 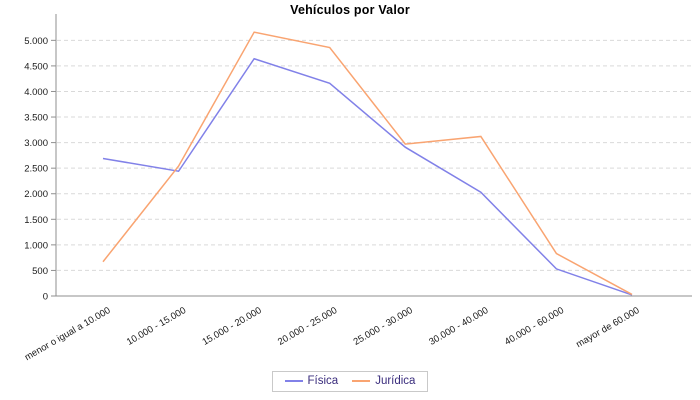 I want to click on x-category-label: 25.000 - 30.000, so click(x=383, y=326).